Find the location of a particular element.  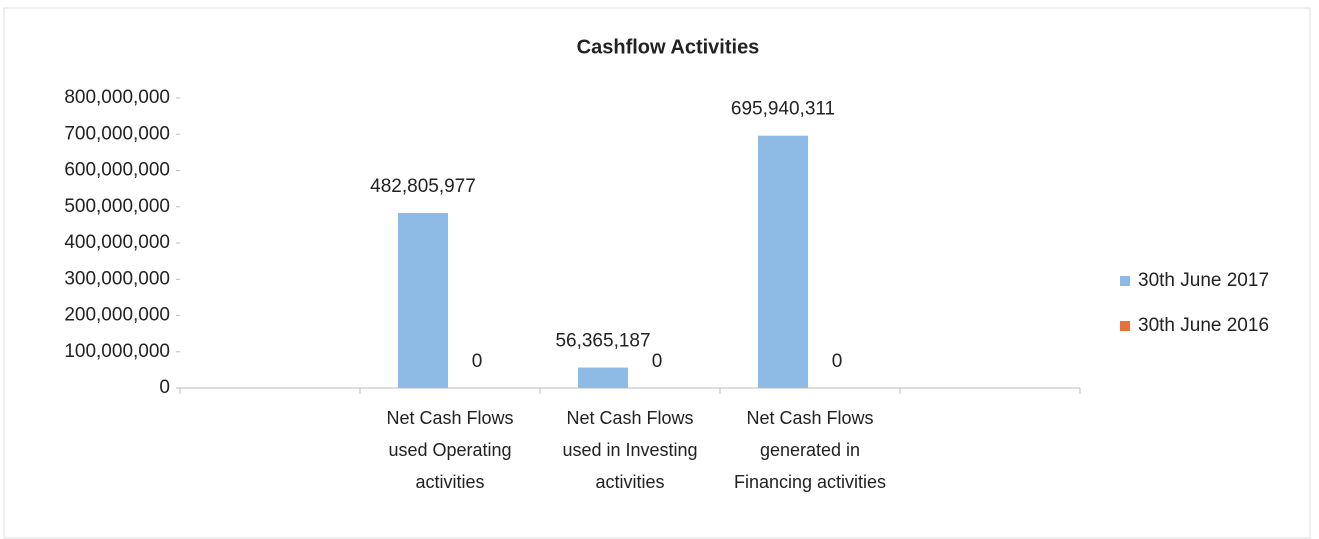

y-tick-label: 300,000,000 is located at coordinates (117, 278).